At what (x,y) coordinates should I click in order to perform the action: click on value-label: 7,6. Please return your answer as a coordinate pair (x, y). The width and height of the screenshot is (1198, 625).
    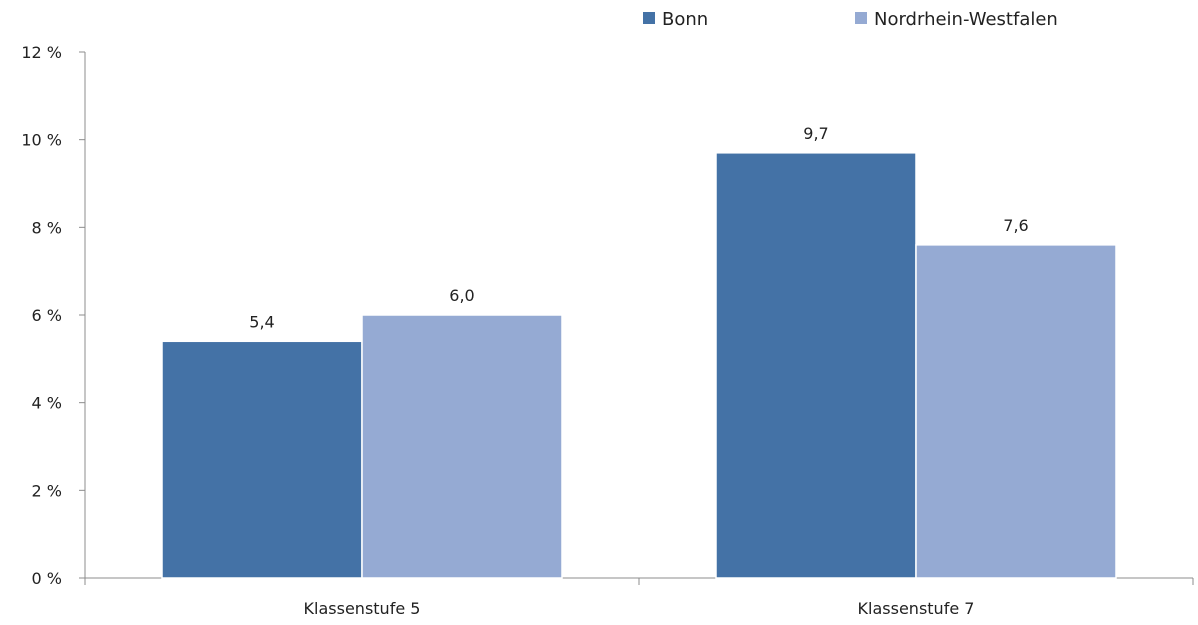
    Looking at the image, I should click on (1015, 225).